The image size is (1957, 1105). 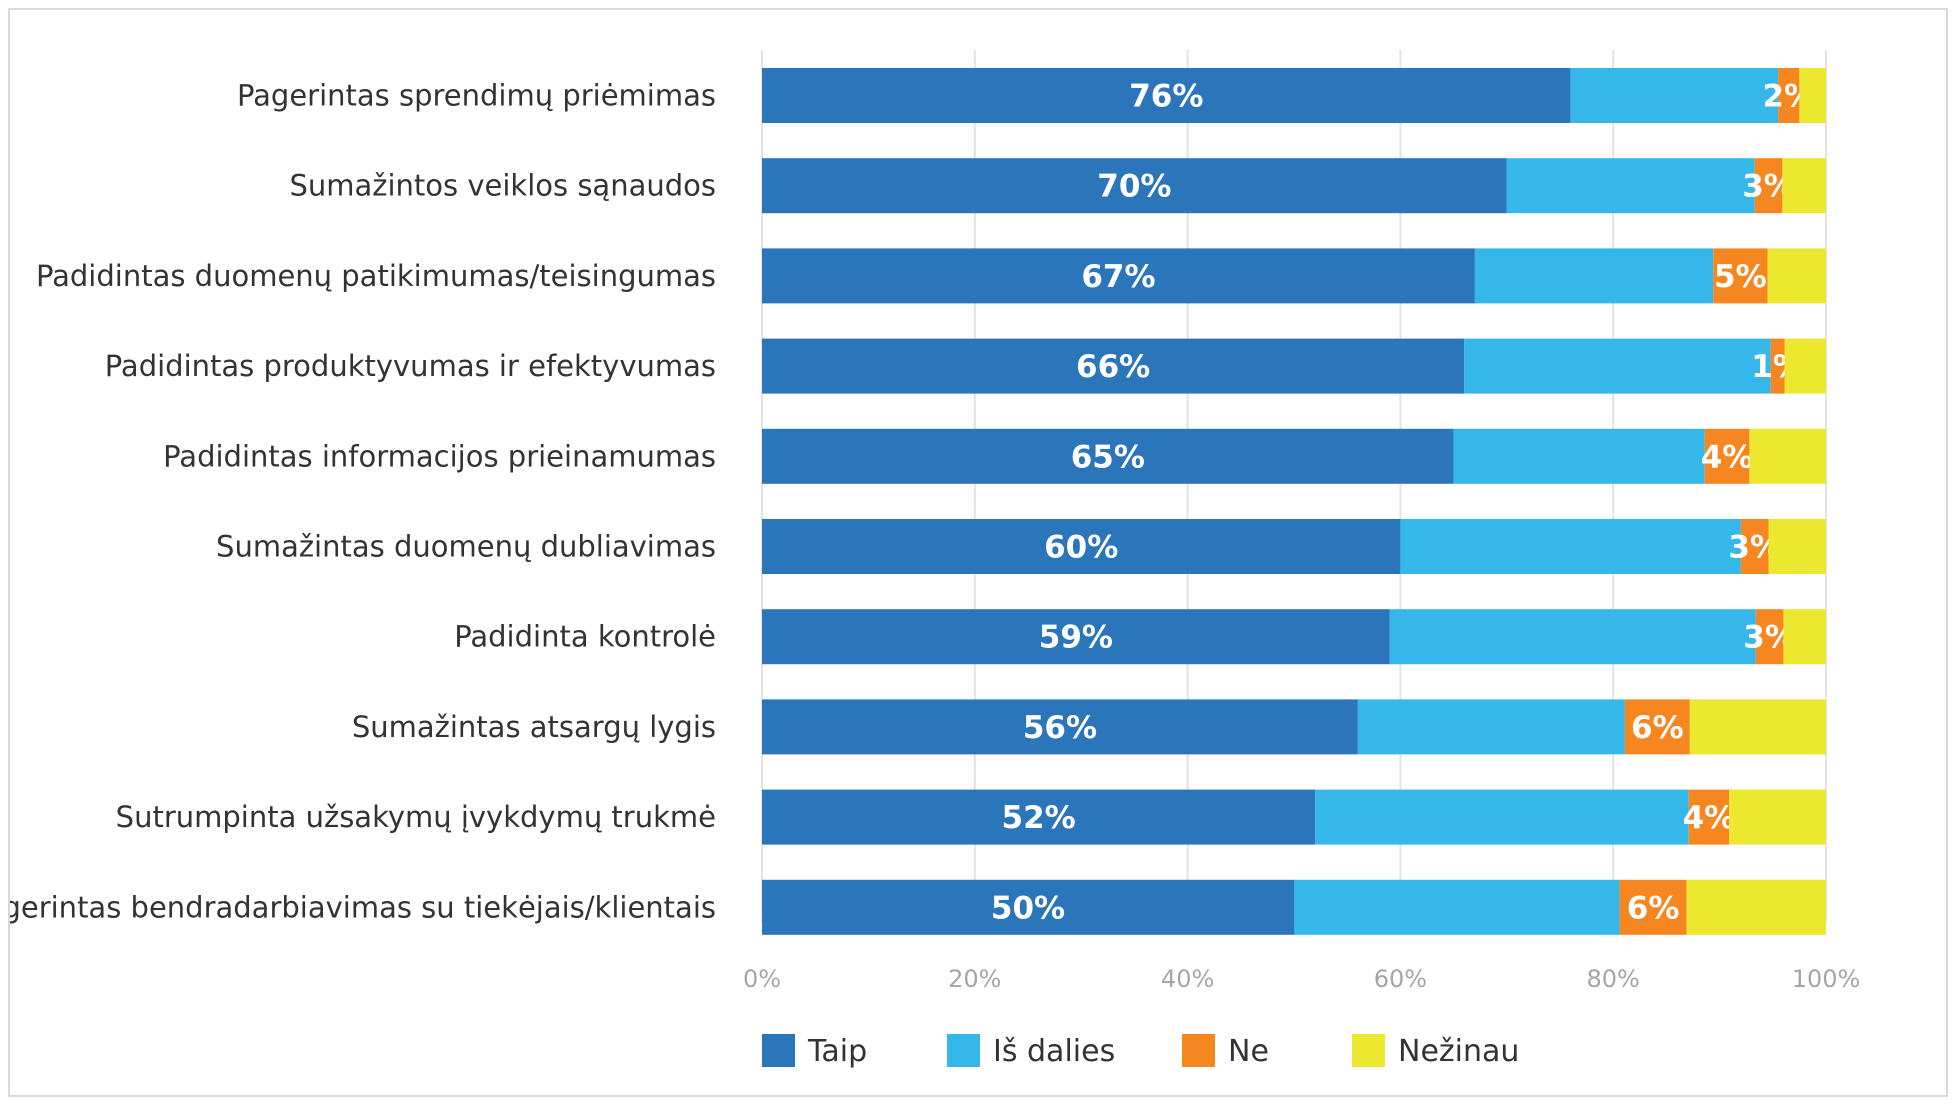 I want to click on data-label: 5%, so click(x=1740, y=277).